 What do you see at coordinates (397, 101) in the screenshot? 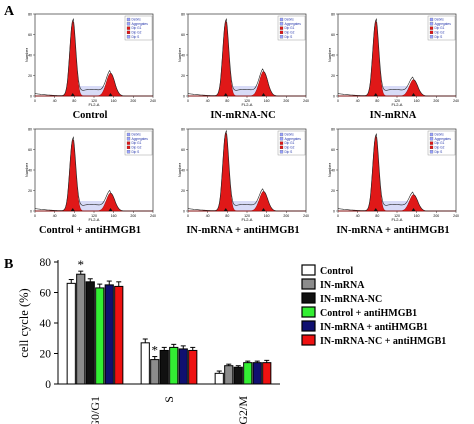
I see `x-tick-label: 120` at bounding box center [397, 101].